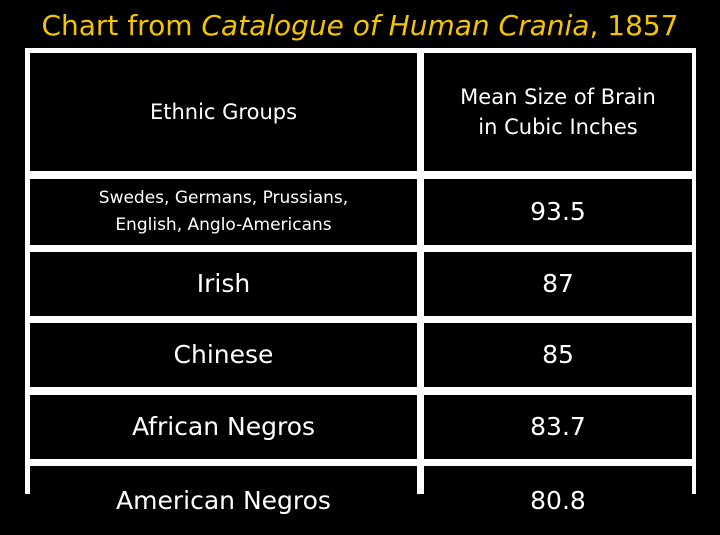 This screenshot has height=535, width=720. Describe the element at coordinates (395, 25) in the screenshot. I see `title-book-name: Catalogue of Human Crania` at that location.